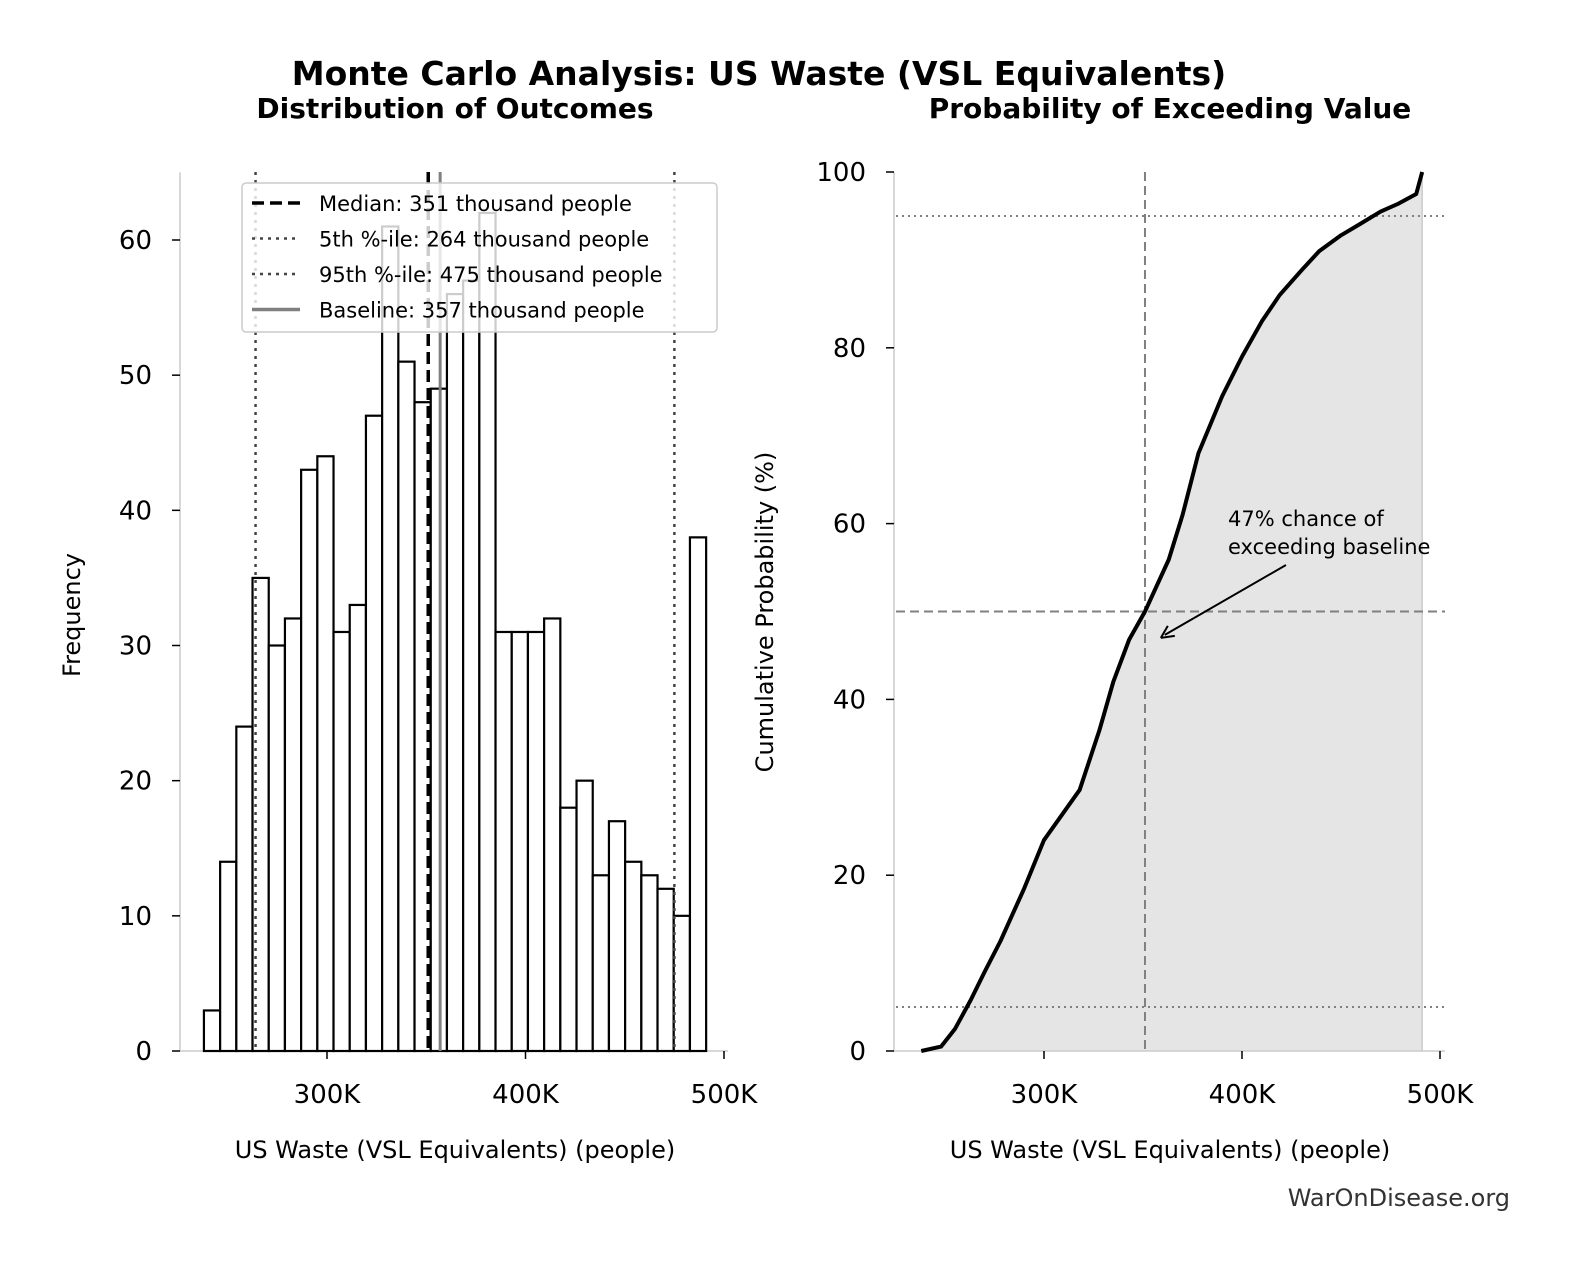 The image size is (1580, 1284). I want to click on legend-box, so click(479, 257).